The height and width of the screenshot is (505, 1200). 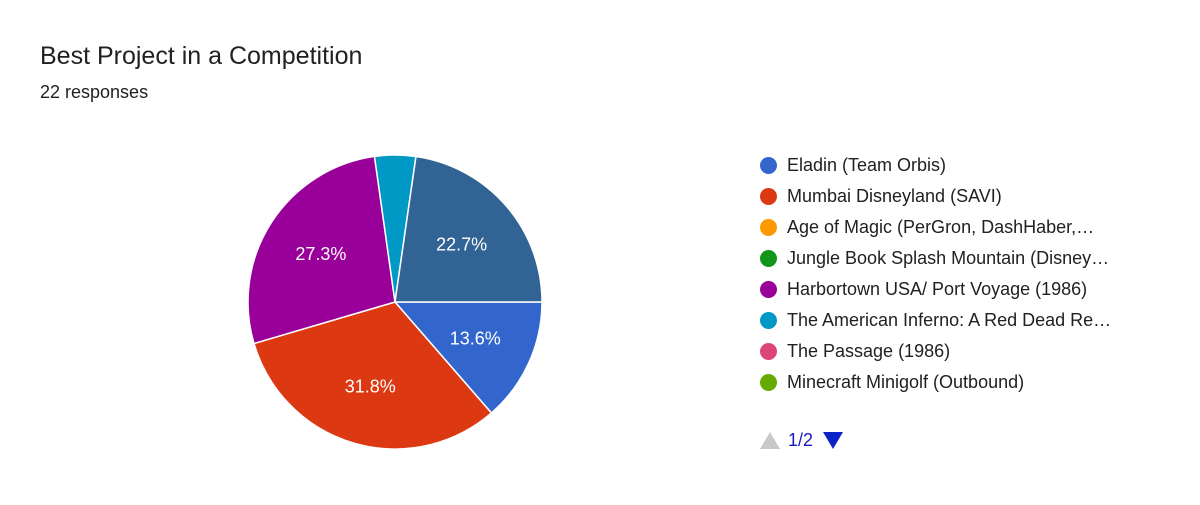 What do you see at coordinates (833, 440) in the screenshot?
I see `next-page-icon` at bounding box center [833, 440].